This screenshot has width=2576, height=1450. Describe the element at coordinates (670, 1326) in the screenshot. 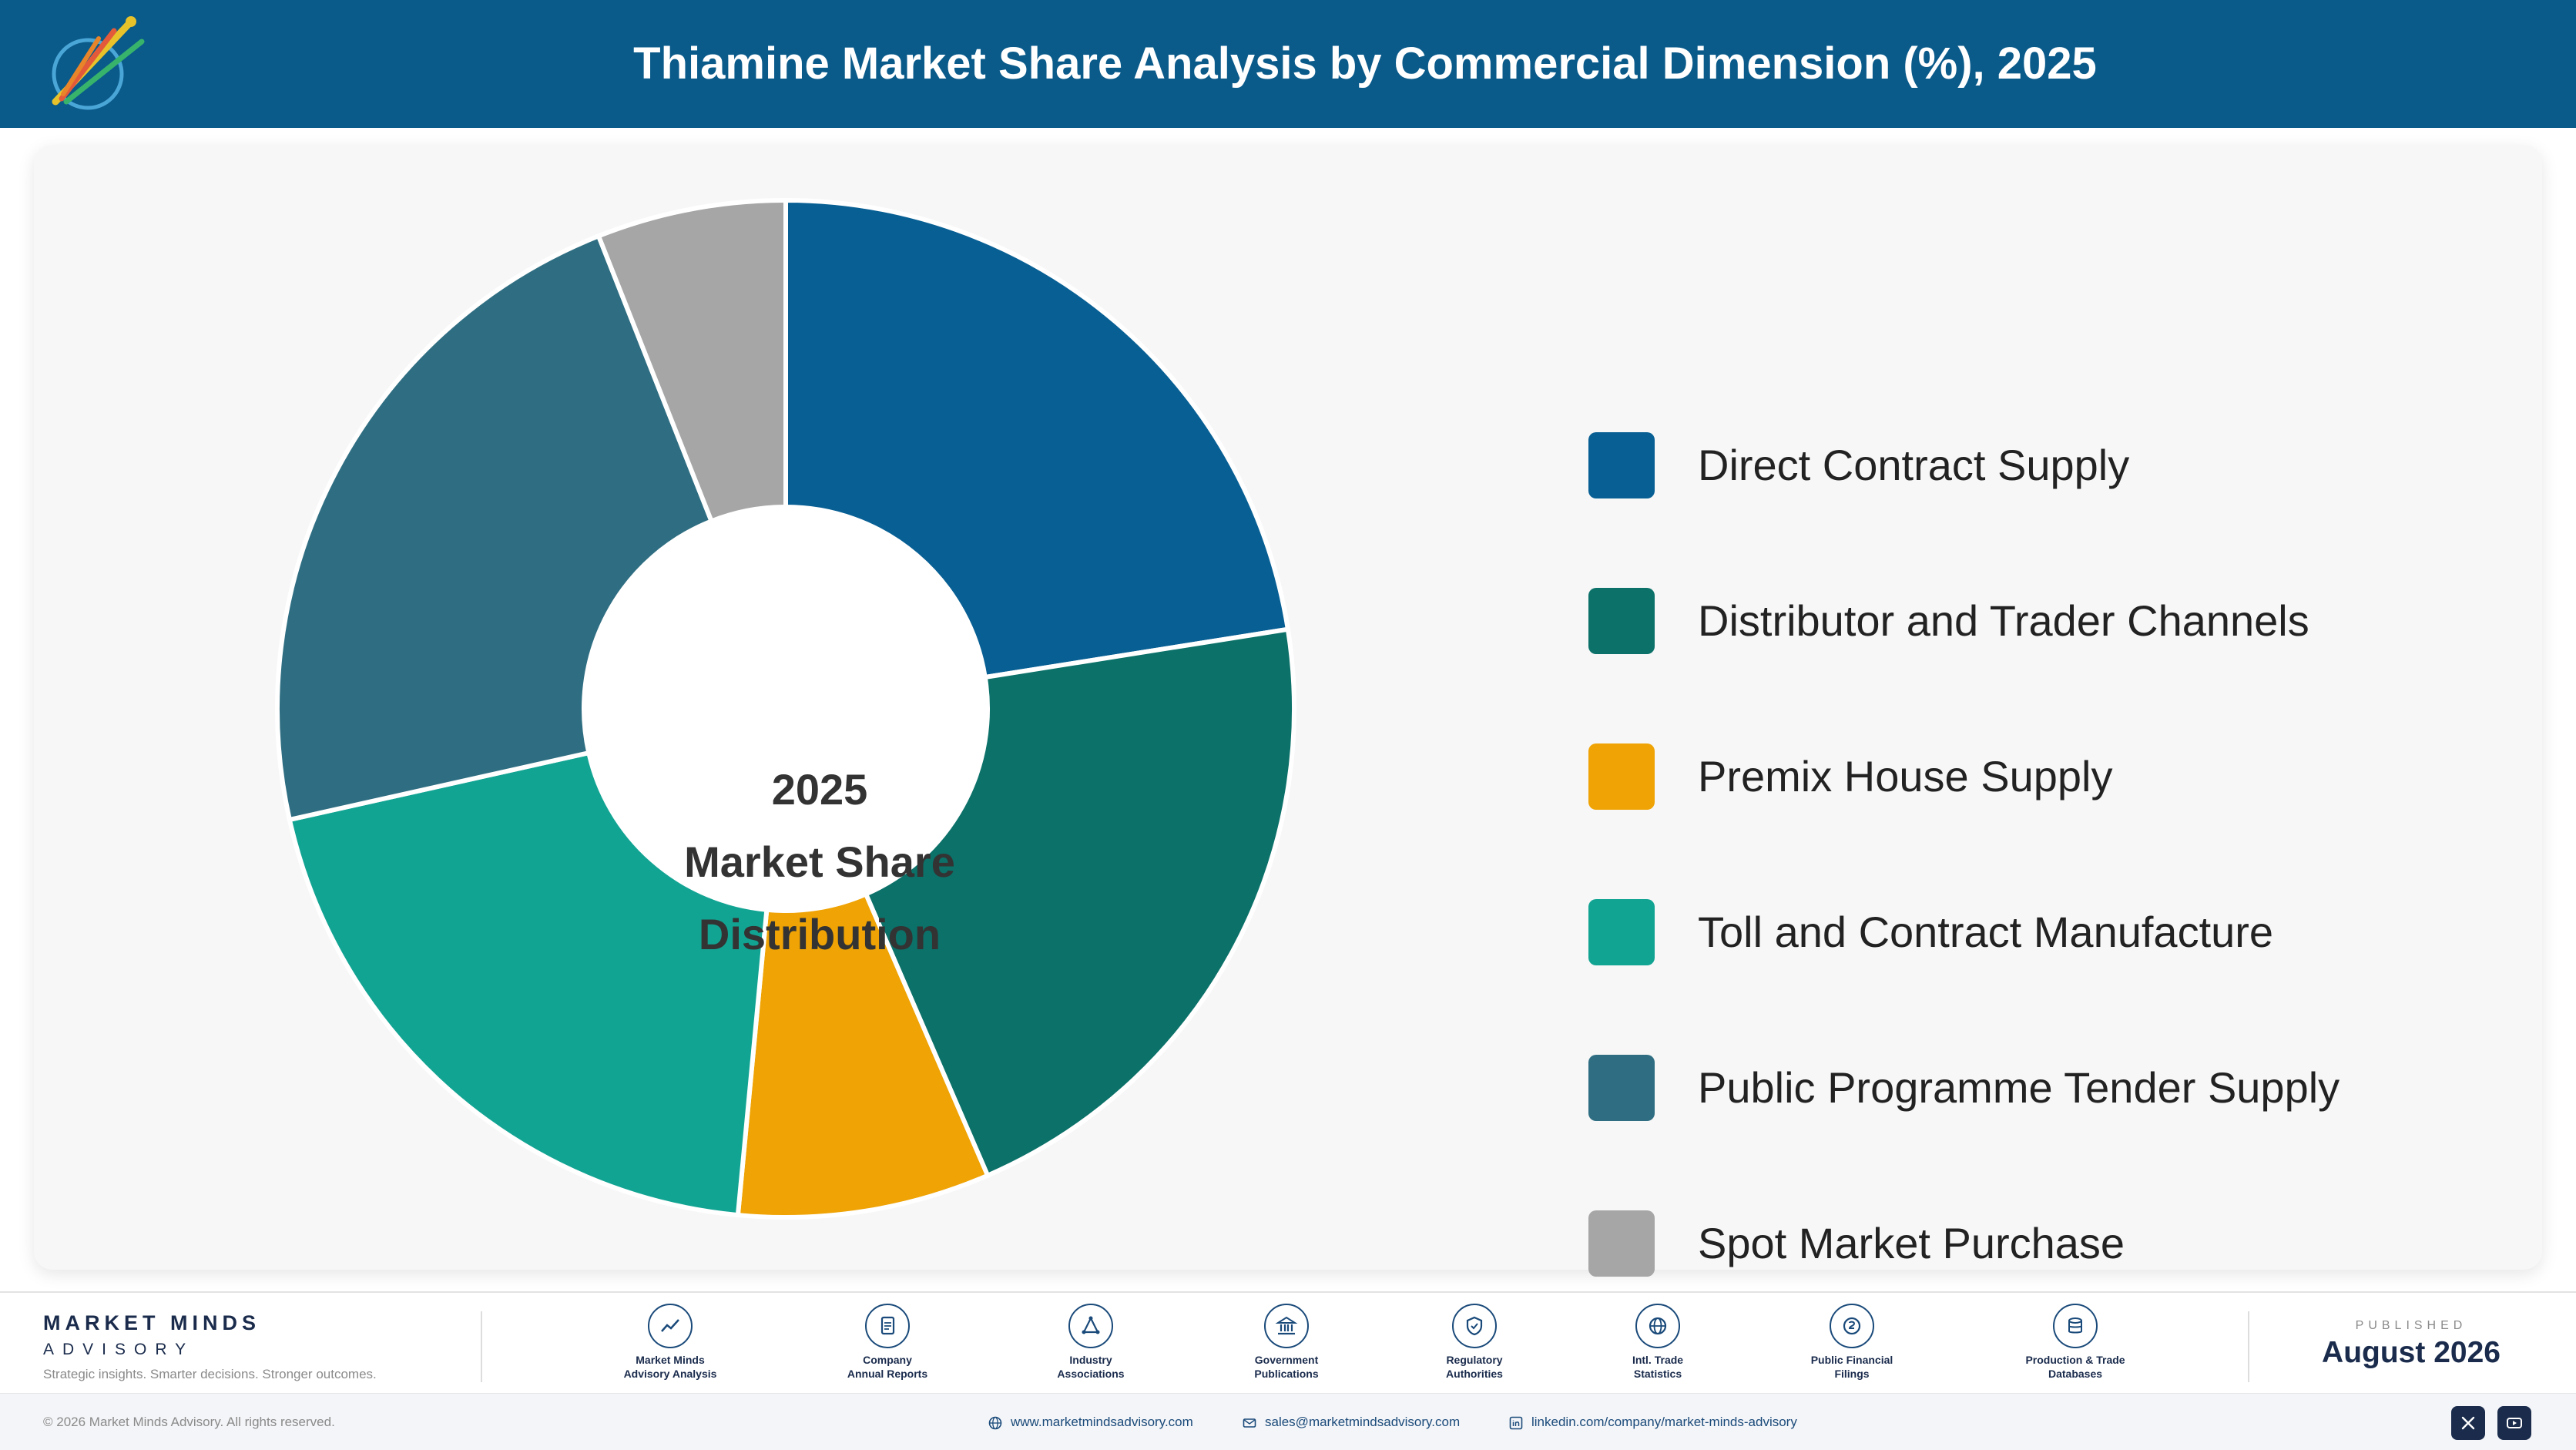

I see `chart-line-icon` at that location.